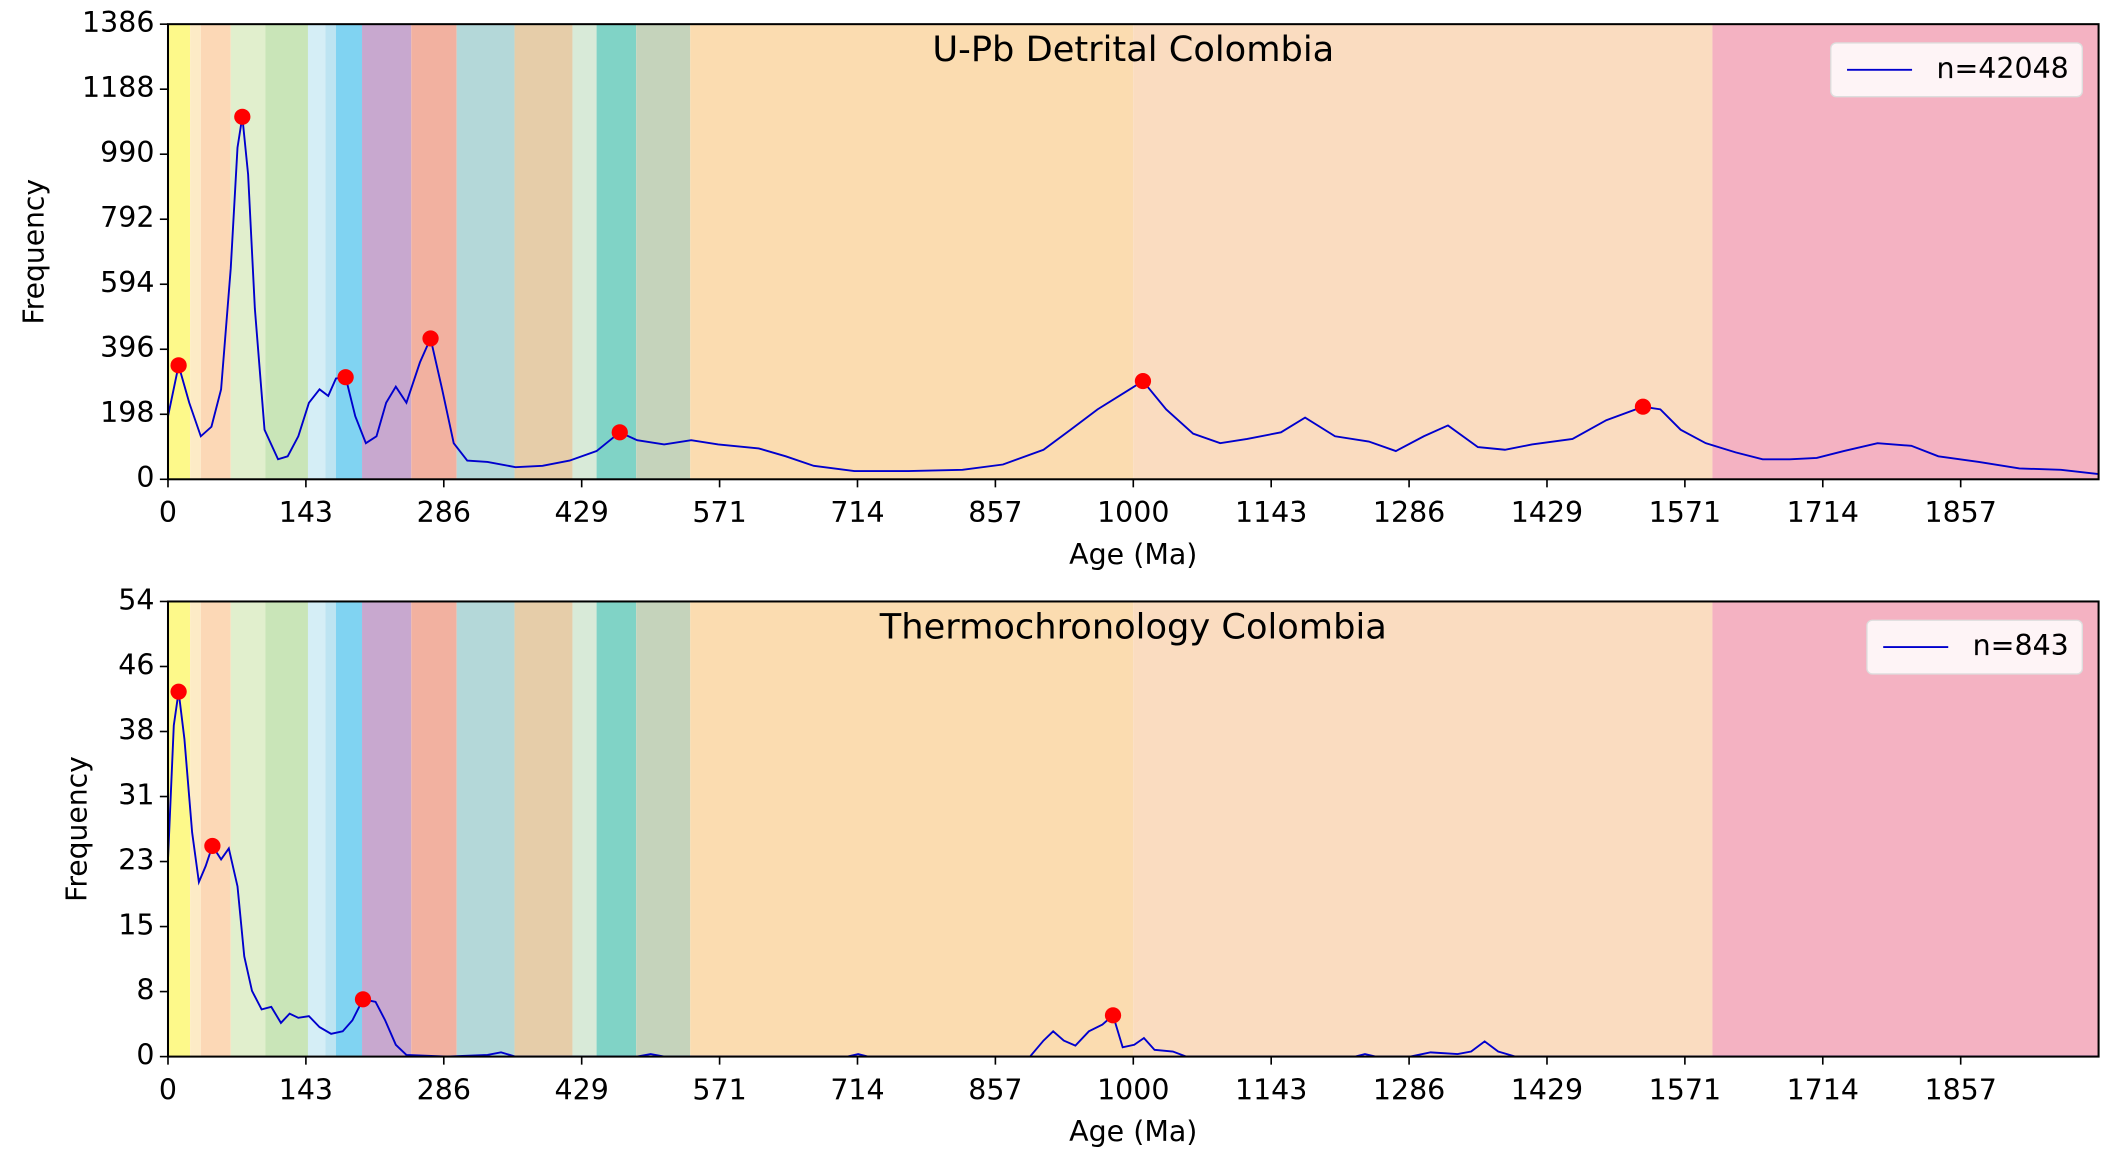  I want to click on y-tick-label: 792, so click(127, 217).